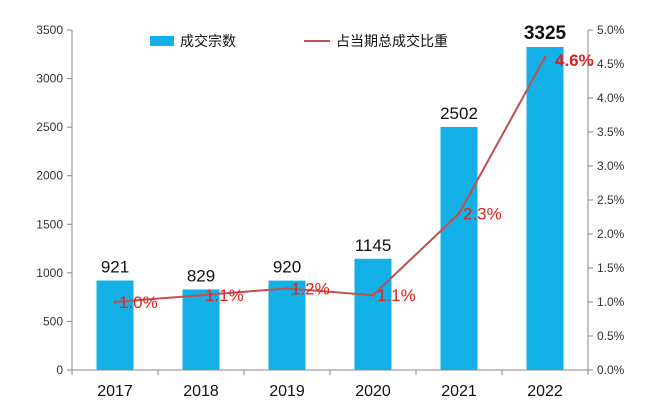 This screenshot has height=410, width=665. What do you see at coordinates (208, 41) in the screenshot?
I see `legend-label-bar: 成交宗数` at bounding box center [208, 41].